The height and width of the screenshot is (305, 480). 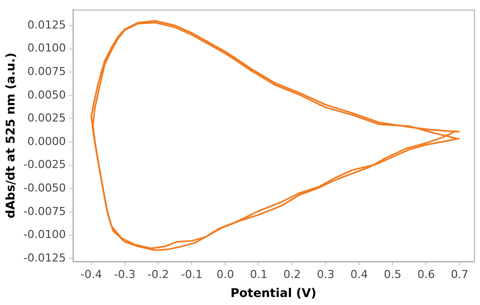 I want to click on y-tick-label: 0.0075, so click(x=46, y=71).